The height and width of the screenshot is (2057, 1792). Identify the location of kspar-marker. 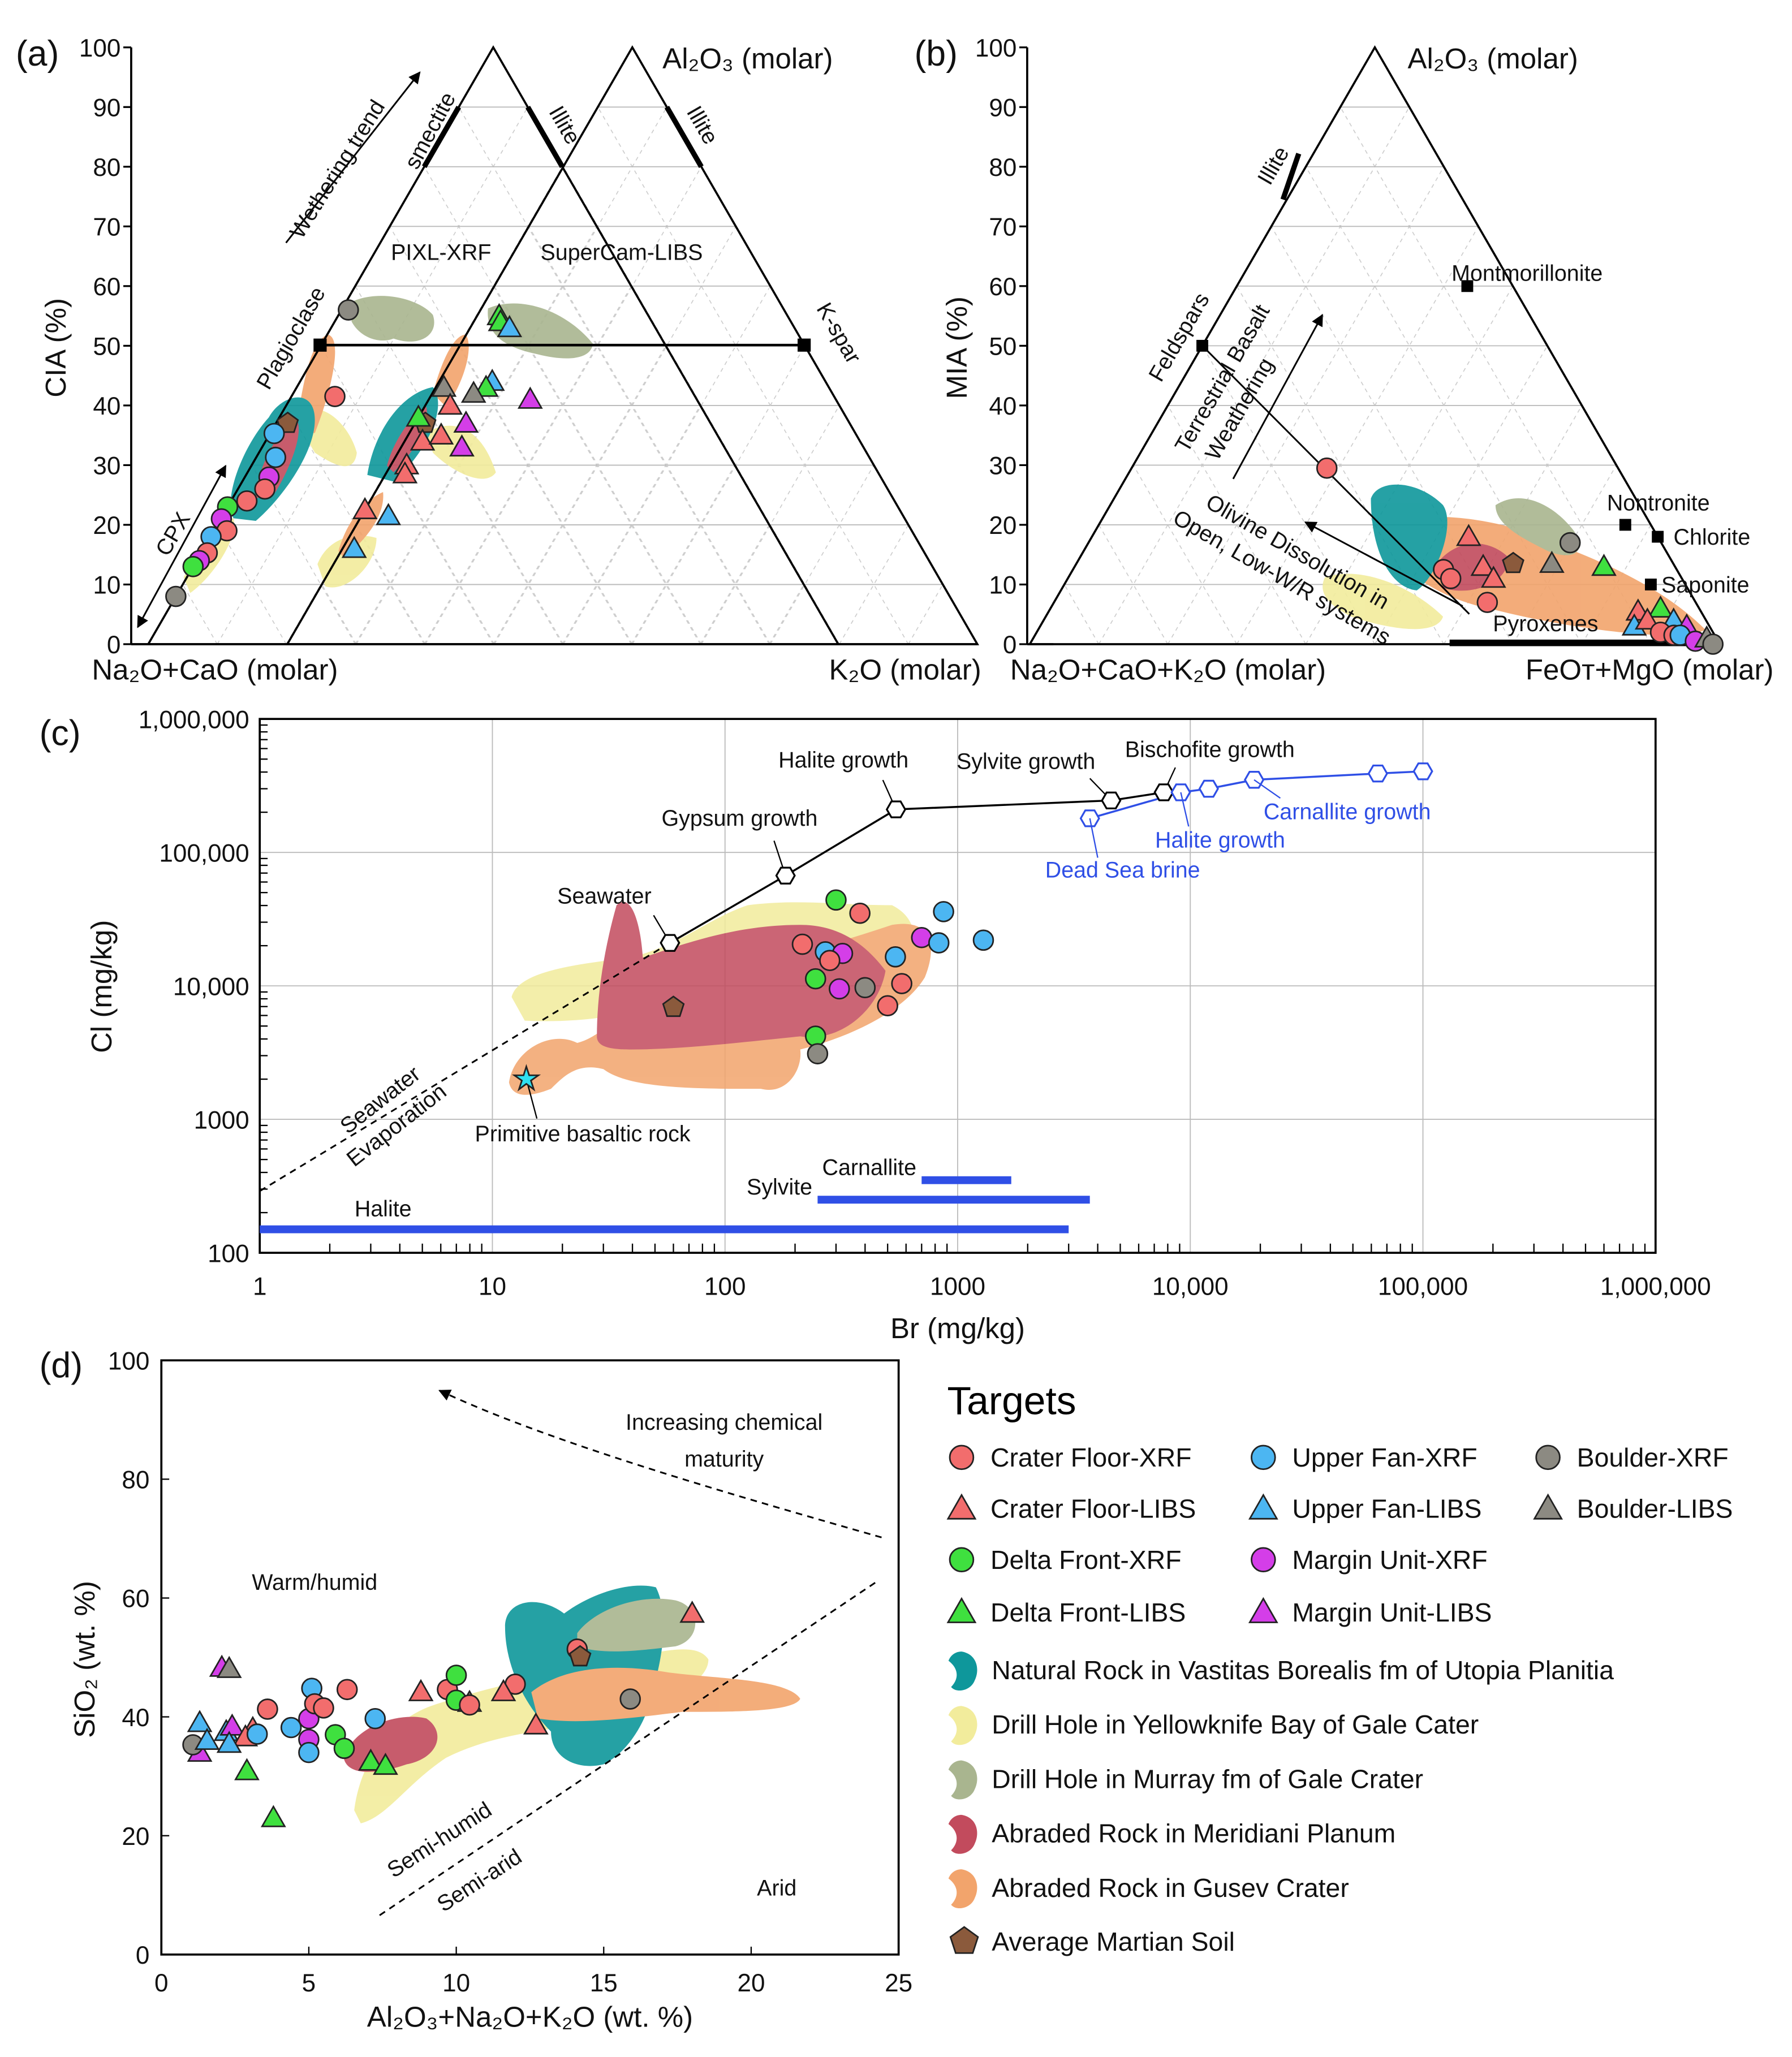
(804, 345).